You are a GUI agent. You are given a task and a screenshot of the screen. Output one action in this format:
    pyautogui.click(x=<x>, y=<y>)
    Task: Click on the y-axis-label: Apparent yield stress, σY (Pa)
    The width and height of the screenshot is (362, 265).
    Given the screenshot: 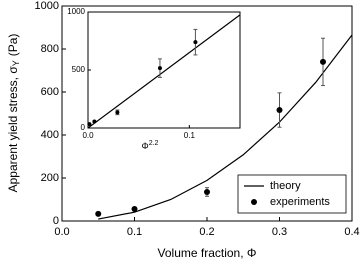 What is the action you would take?
    pyautogui.click(x=13, y=113)
    